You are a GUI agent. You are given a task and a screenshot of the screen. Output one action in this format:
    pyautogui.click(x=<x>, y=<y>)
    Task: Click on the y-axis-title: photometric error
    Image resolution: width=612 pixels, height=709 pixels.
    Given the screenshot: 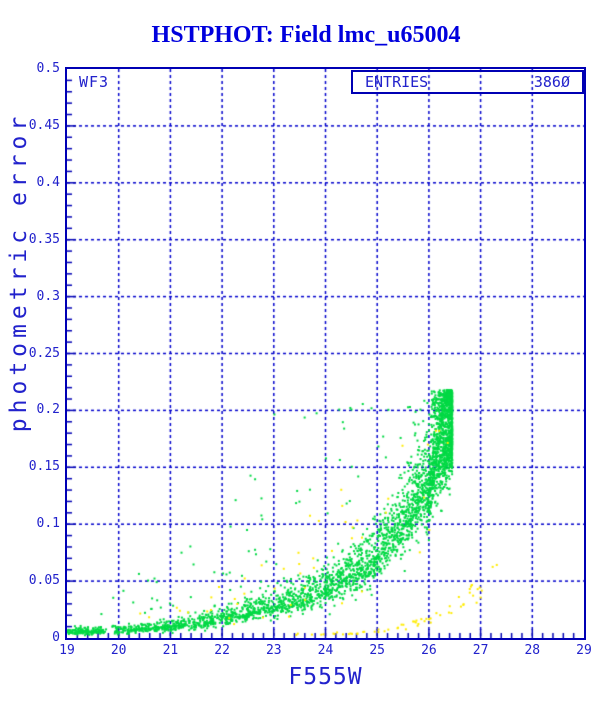 What is the action you would take?
    pyautogui.click(x=19, y=272)
    